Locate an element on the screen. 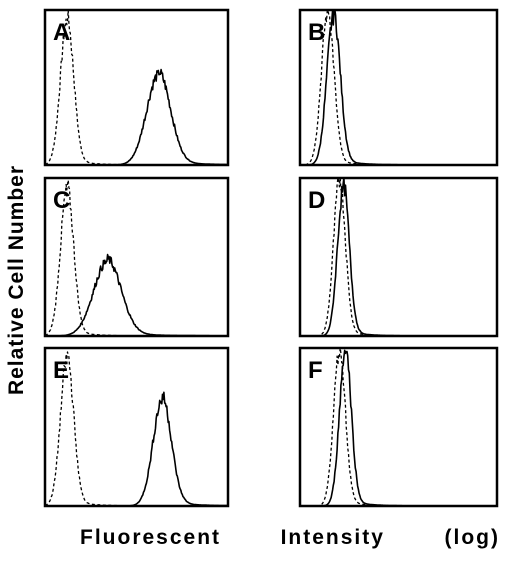 This screenshot has height=564, width=520. x-axis-label: Fluorescent Intensity (log) is located at coordinates (290, 538).